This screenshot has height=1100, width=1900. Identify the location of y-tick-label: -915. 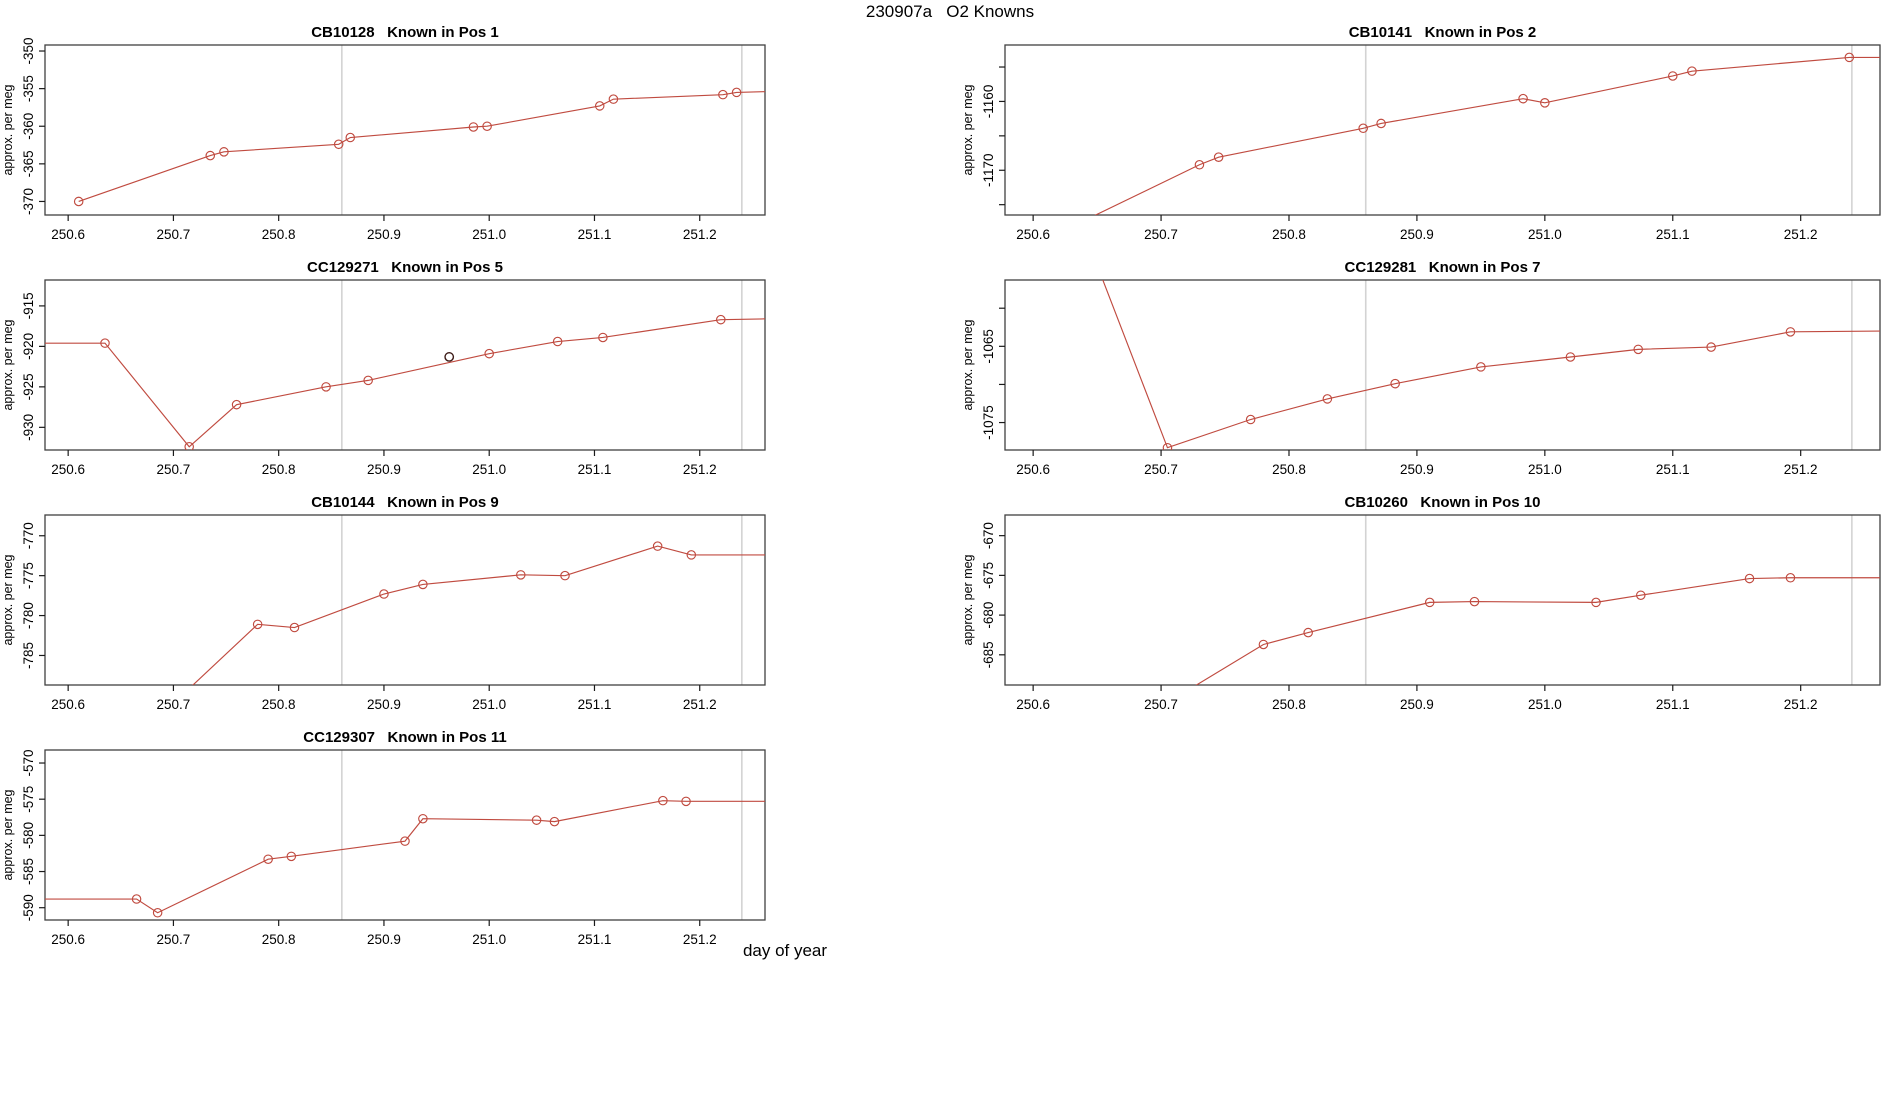
(28, 305).